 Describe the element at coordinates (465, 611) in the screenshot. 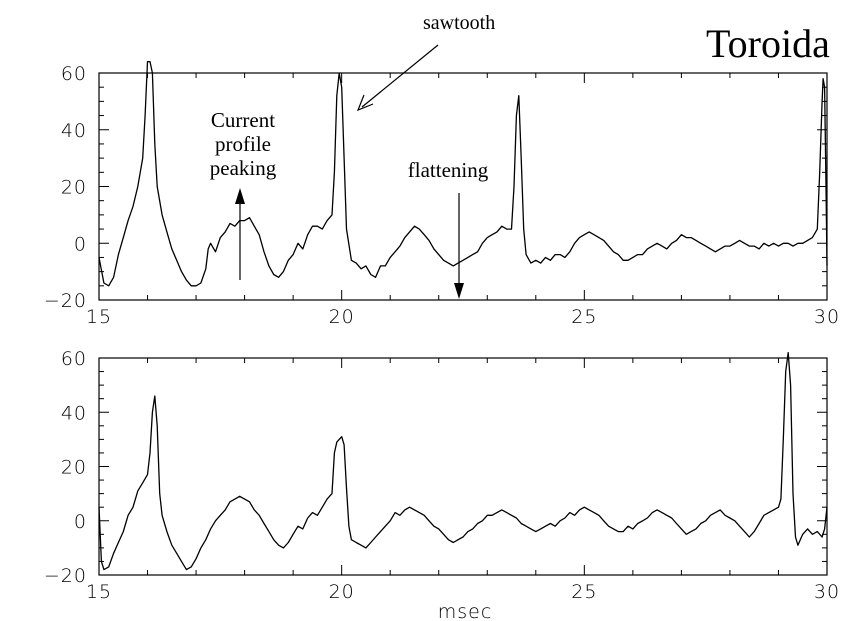

I see `x-axis-label: msec` at that location.